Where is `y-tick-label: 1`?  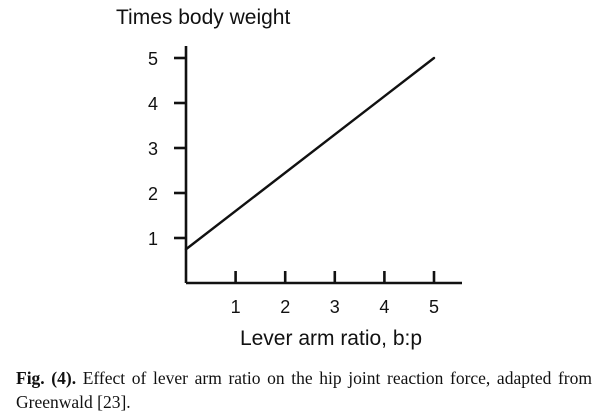
y-tick-label: 1 is located at coordinates (153, 239).